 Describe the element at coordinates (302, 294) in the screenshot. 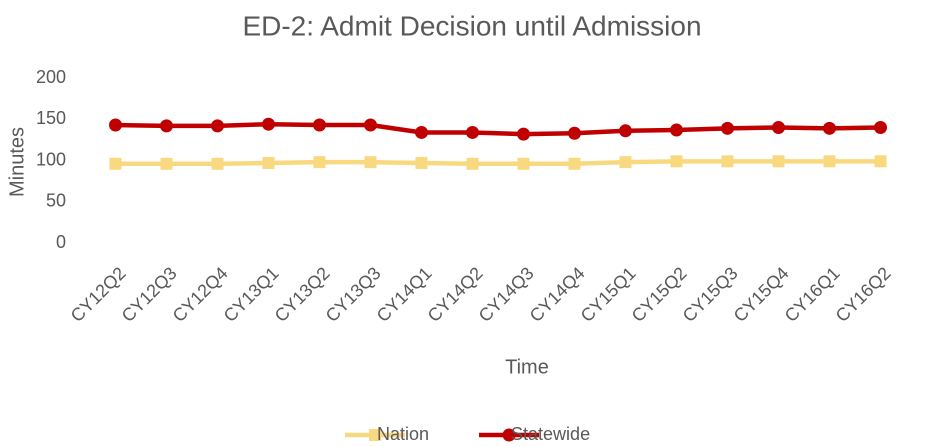

I see `x-tick-label: CY13Q2` at that location.